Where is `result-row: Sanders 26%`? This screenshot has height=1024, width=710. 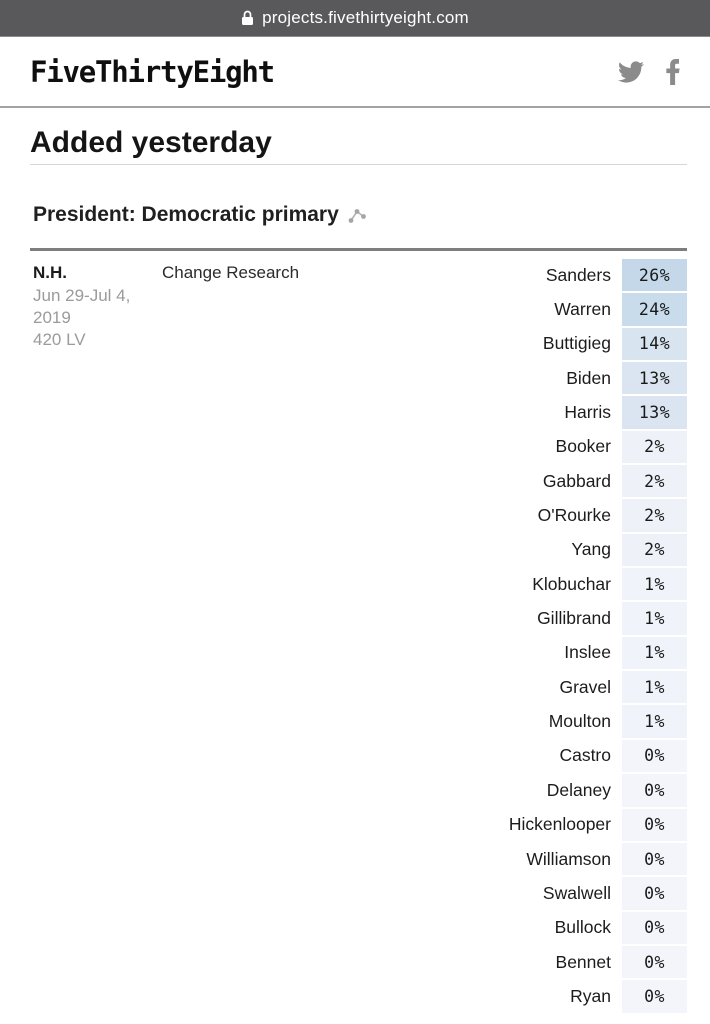
result-row: Sanders 26% is located at coordinates (557, 275).